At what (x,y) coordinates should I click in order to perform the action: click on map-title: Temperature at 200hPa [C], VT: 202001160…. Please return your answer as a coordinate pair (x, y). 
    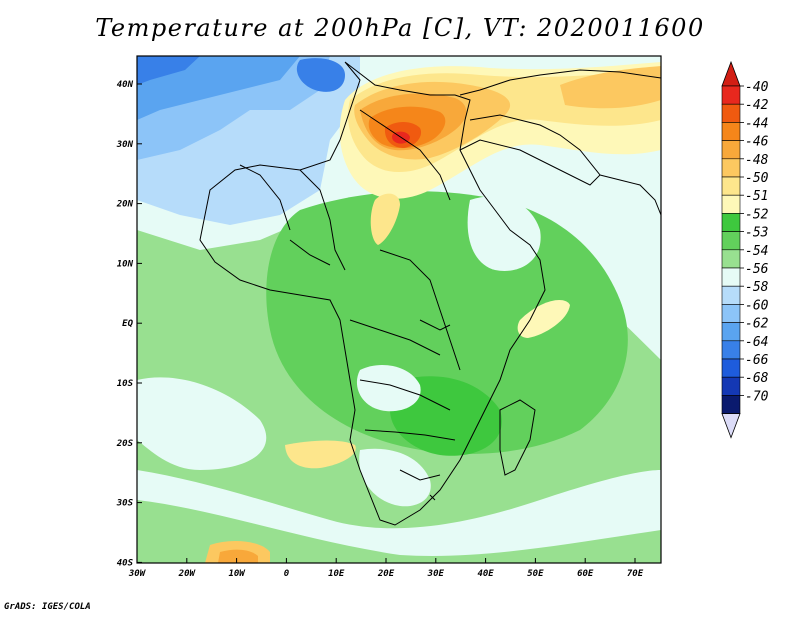
    Looking at the image, I should click on (400, 28).